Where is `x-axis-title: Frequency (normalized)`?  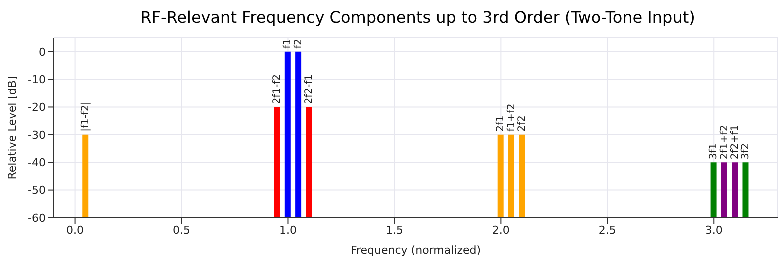
x-axis-title: Frequency (normalized) is located at coordinates (416, 250).